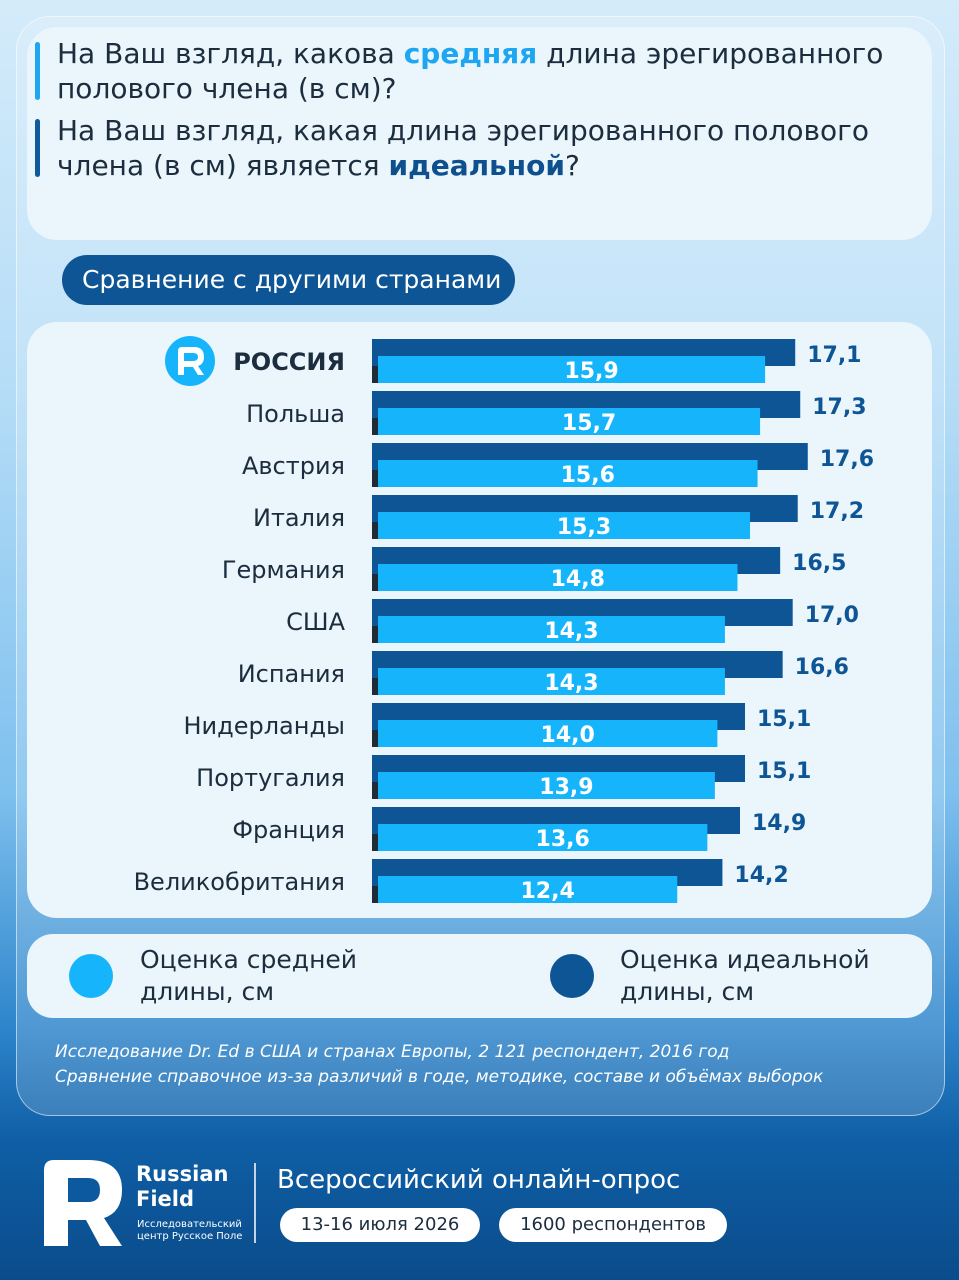  I want to click on data-label-average: 14,8, so click(578, 579).